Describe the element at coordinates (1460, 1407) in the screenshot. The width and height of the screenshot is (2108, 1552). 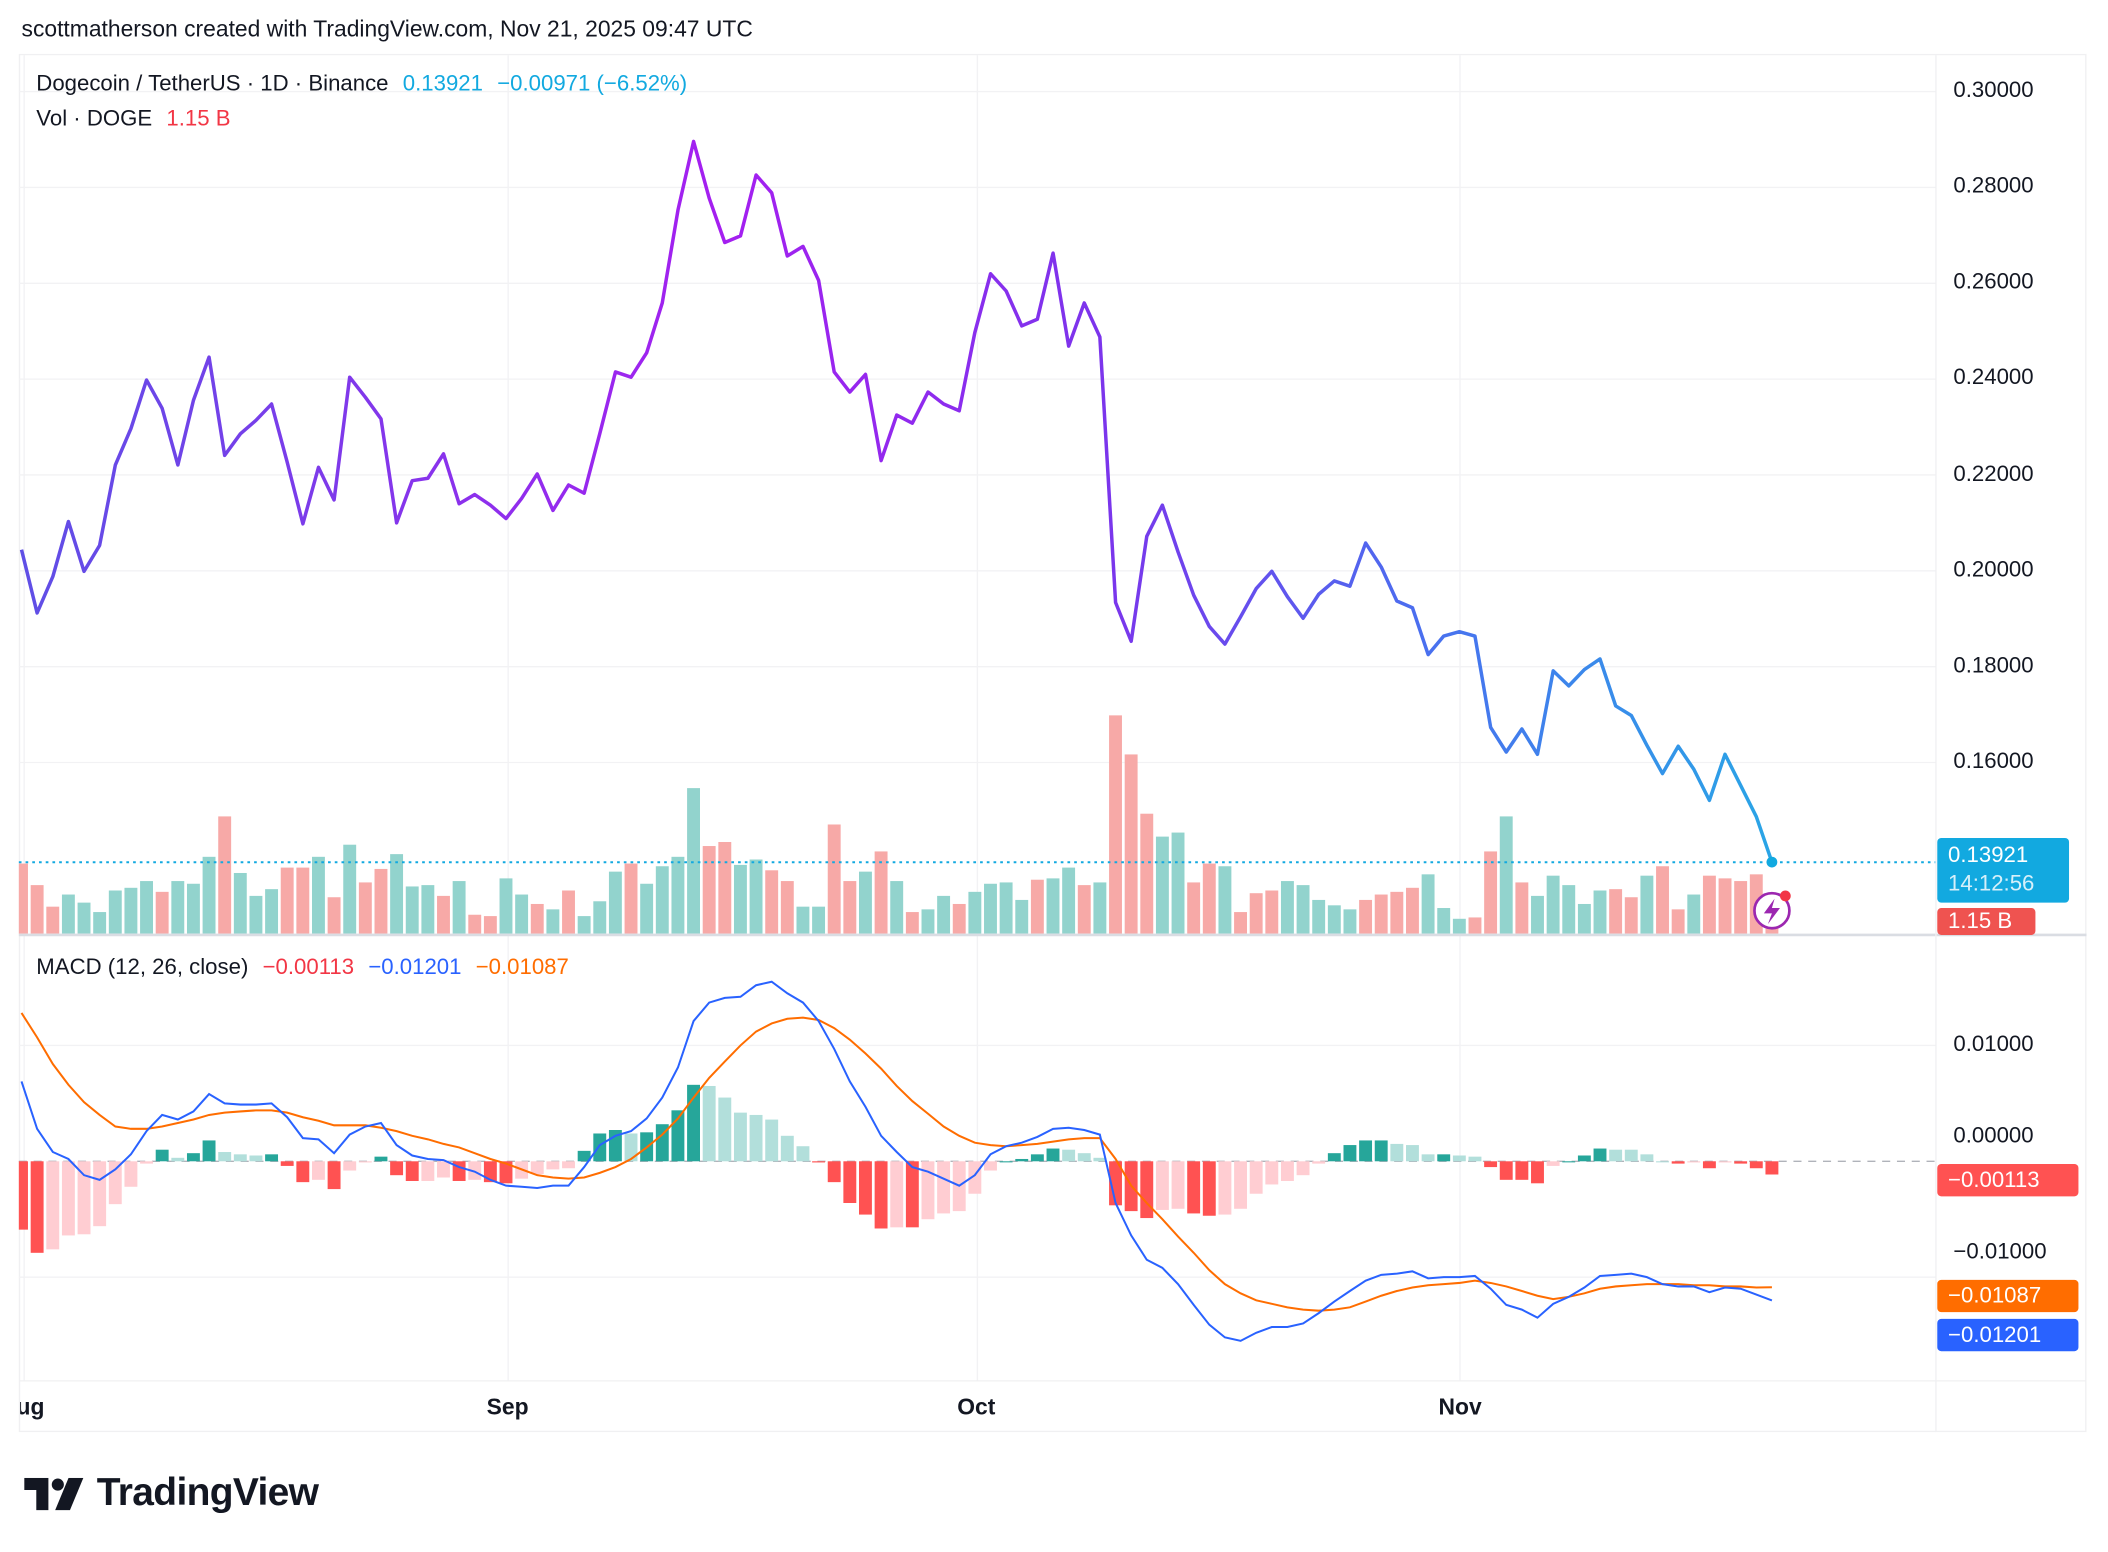
I see `month-label: Nov` at that location.